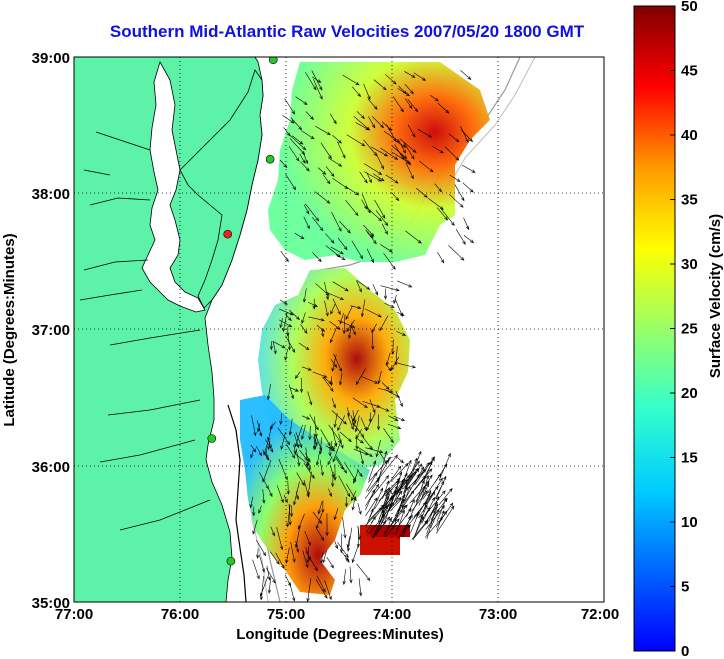 The height and width of the screenshot is (659, 724). What do you see at coordinates (654, 328) in the screenshot?
I see `colorbar-gradient` at bounding box center [654, 328].